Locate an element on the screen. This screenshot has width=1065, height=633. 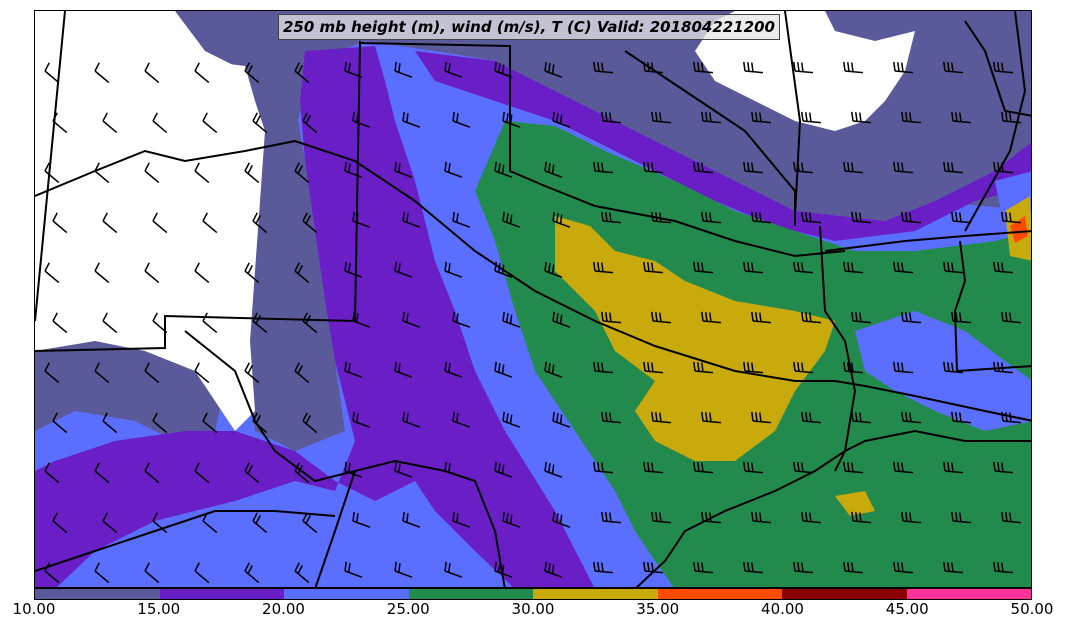
colorbar-tick-label: 40.00 is located at coordinates (782, 609).